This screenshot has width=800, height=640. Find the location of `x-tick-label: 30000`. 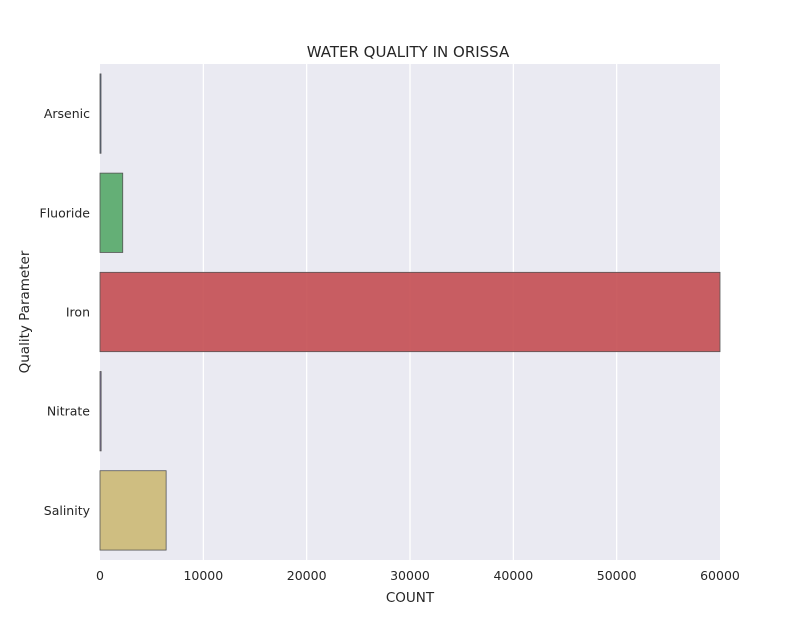

x-tick-label: 30000 is located at coordinates (410, 575).